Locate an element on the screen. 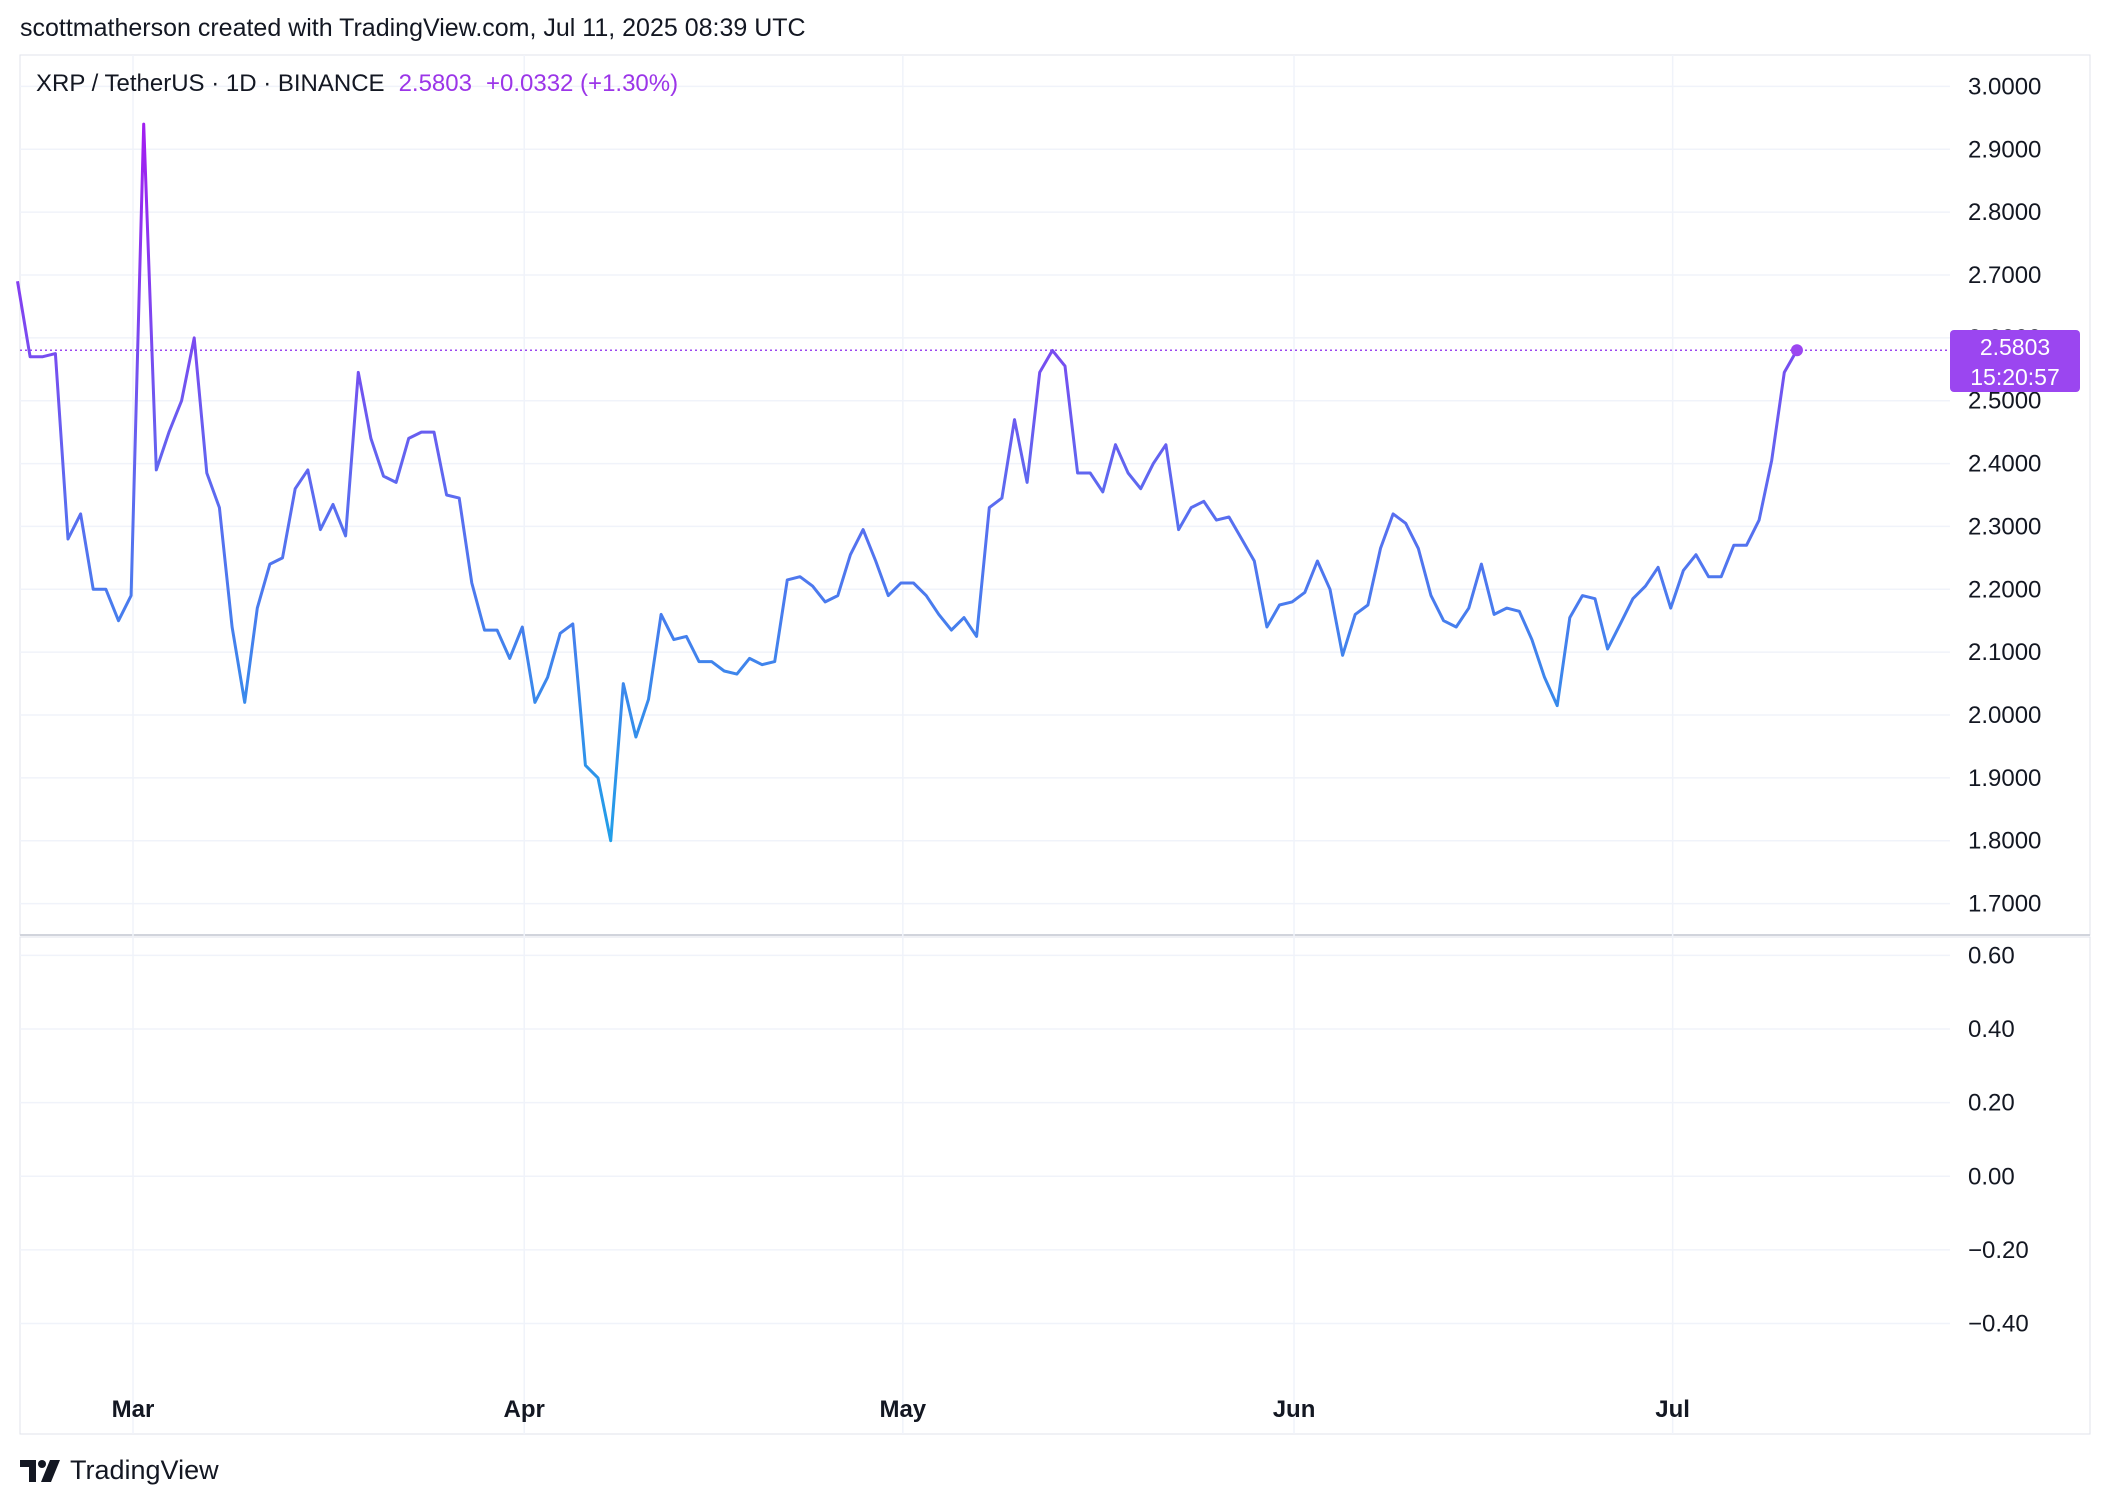 Image resolution: width=2108 pixels, height=1502 pixels. tradingview-logo-icon is located at coordinates (40, 1470).